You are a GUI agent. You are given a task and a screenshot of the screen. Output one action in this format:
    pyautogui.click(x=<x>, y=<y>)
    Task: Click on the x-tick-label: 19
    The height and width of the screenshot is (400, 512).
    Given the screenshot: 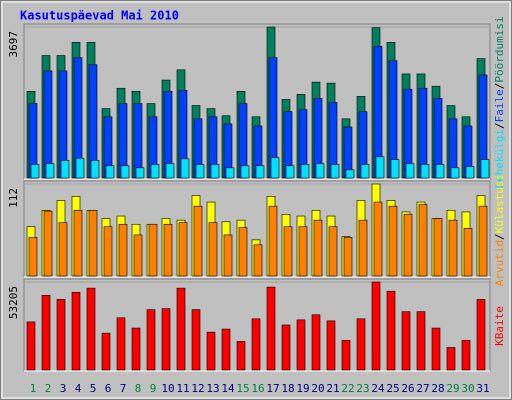 What is the action you would take?
    pyautogui.click(x=302, y=388)
    